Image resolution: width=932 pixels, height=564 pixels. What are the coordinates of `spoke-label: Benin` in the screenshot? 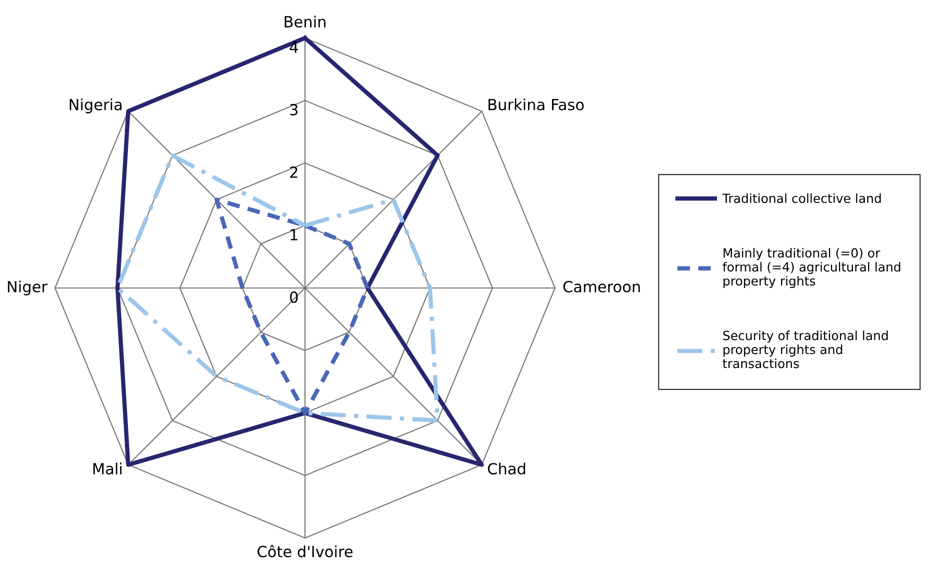 It's located at (305, 22).